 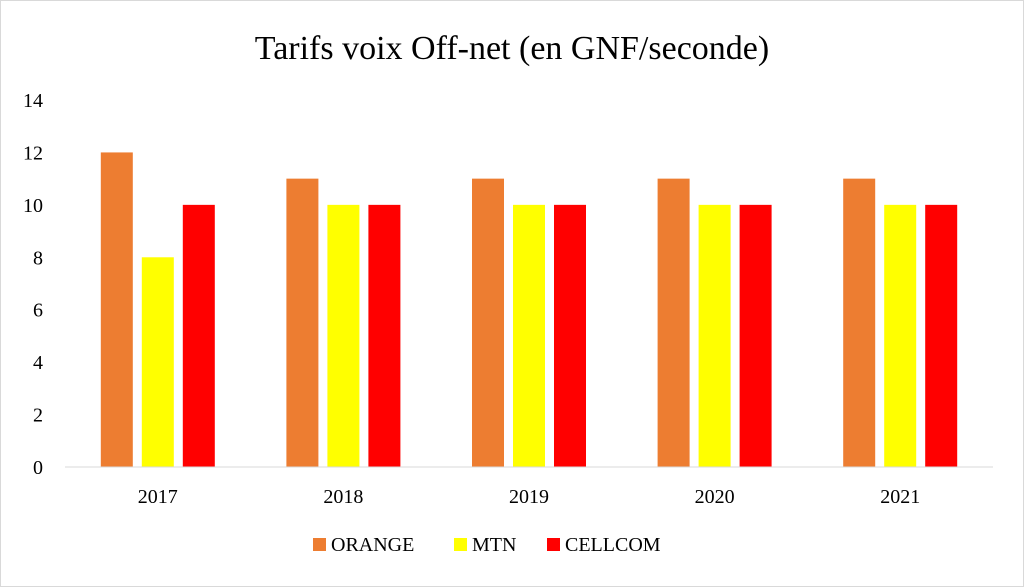 I want to click on x-tick-label: 2021, so click(x=900, y=497).